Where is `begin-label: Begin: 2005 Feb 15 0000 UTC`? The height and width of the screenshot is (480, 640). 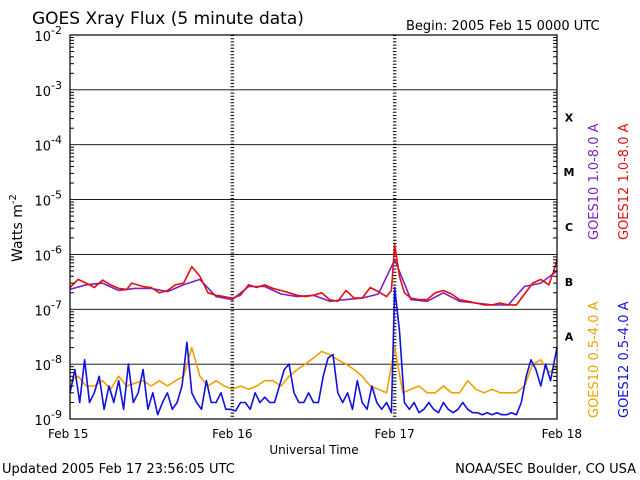 begin-label: Begin: 2005 Feb 15 0000 UTC is located at coordinates (503, 26).